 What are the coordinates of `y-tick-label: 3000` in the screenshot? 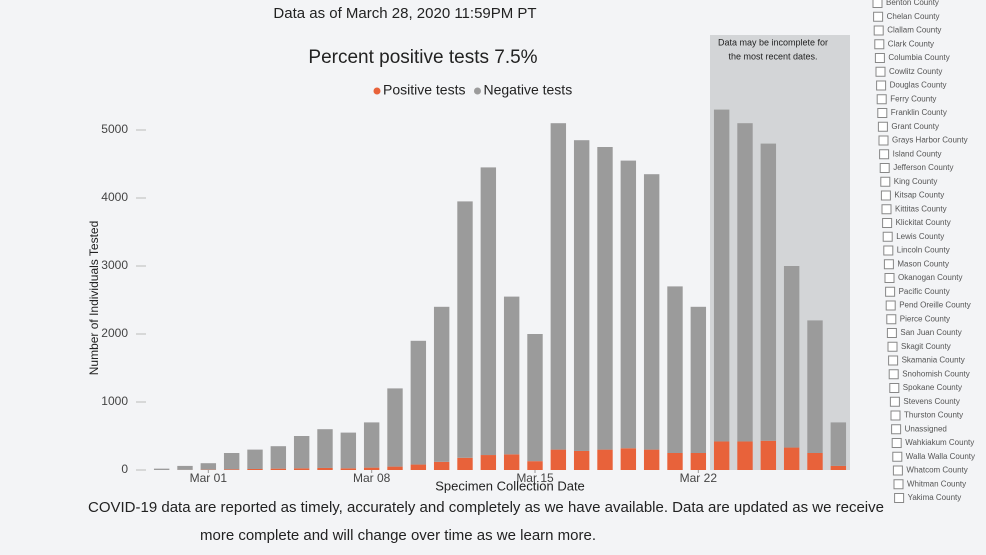 It's located at (114, 265).